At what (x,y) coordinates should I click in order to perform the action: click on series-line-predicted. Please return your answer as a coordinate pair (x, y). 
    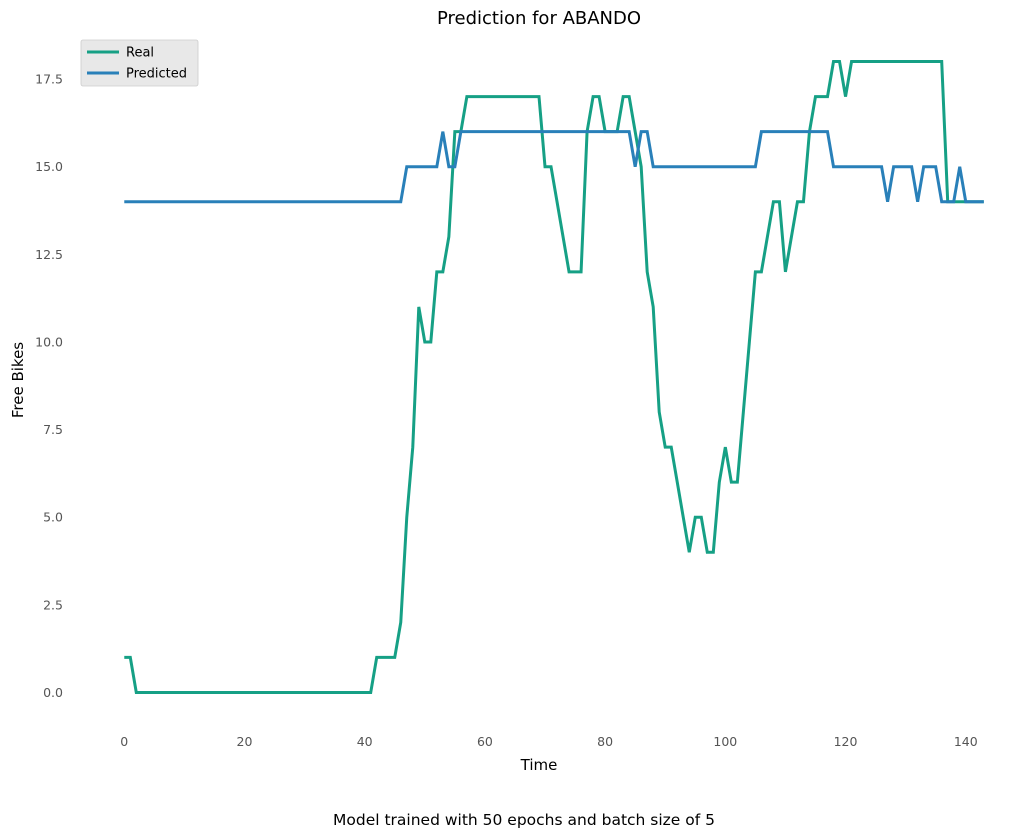
    Looking at the image, I should click on (554, 167).